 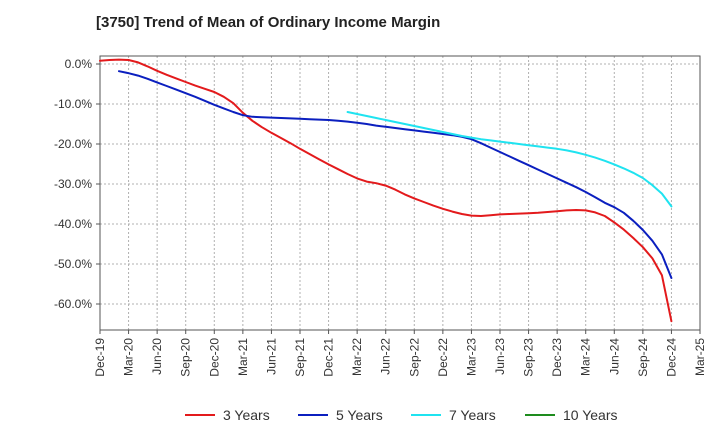 What do you see at coordinates (386, 356) in the screenshot?
I see `x-tick-label: Jun-22` at bounding box center [386, 356].